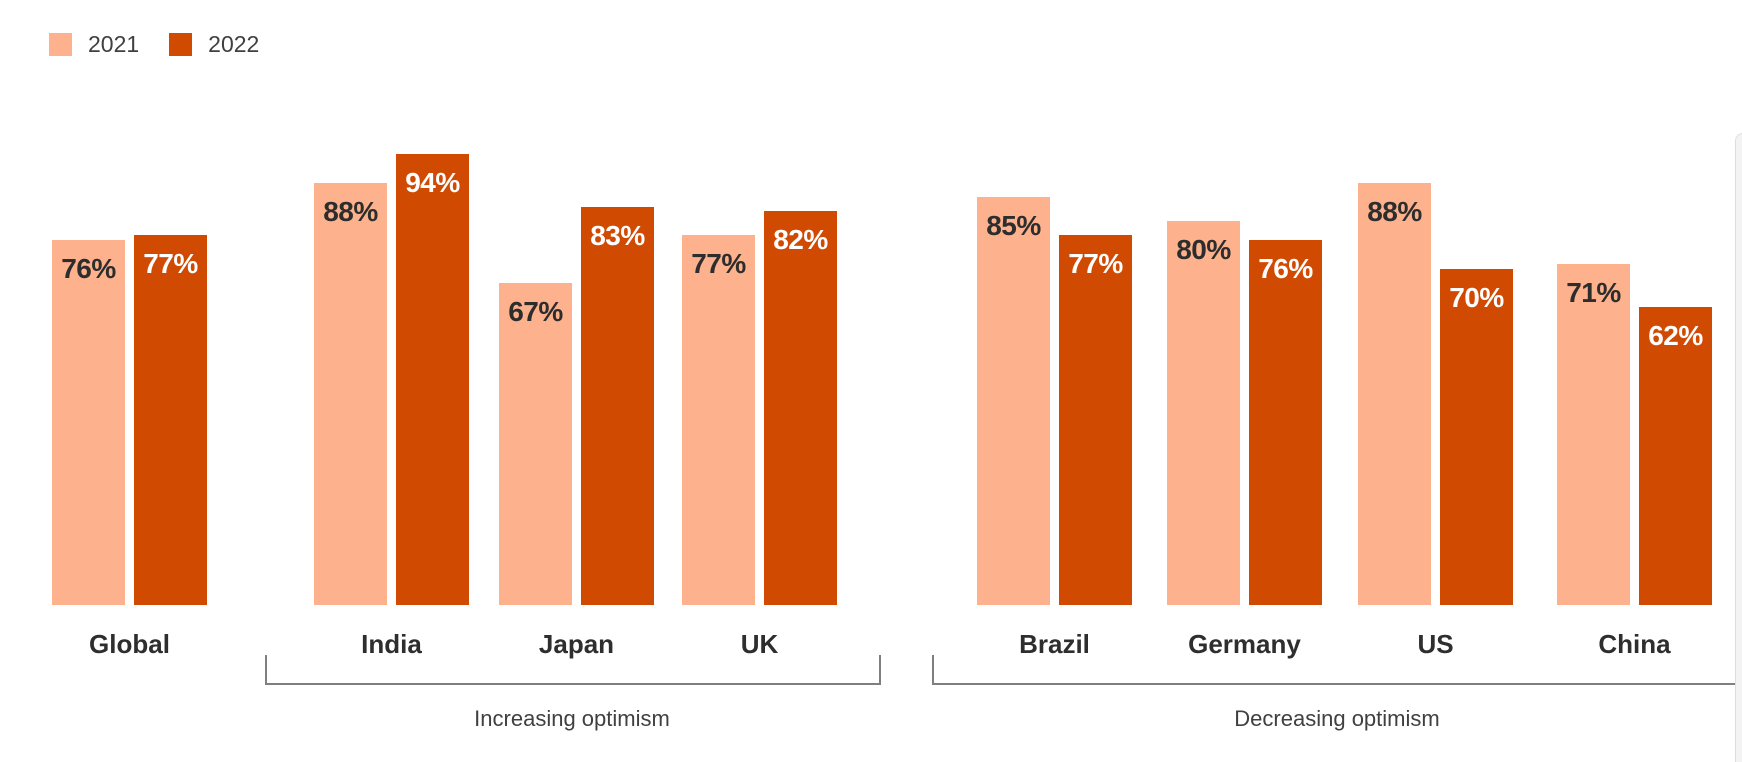 The width and height of the screenshot is (1742, 762). I want to click on bar-us-2021: 88%, so click(1394, 394).